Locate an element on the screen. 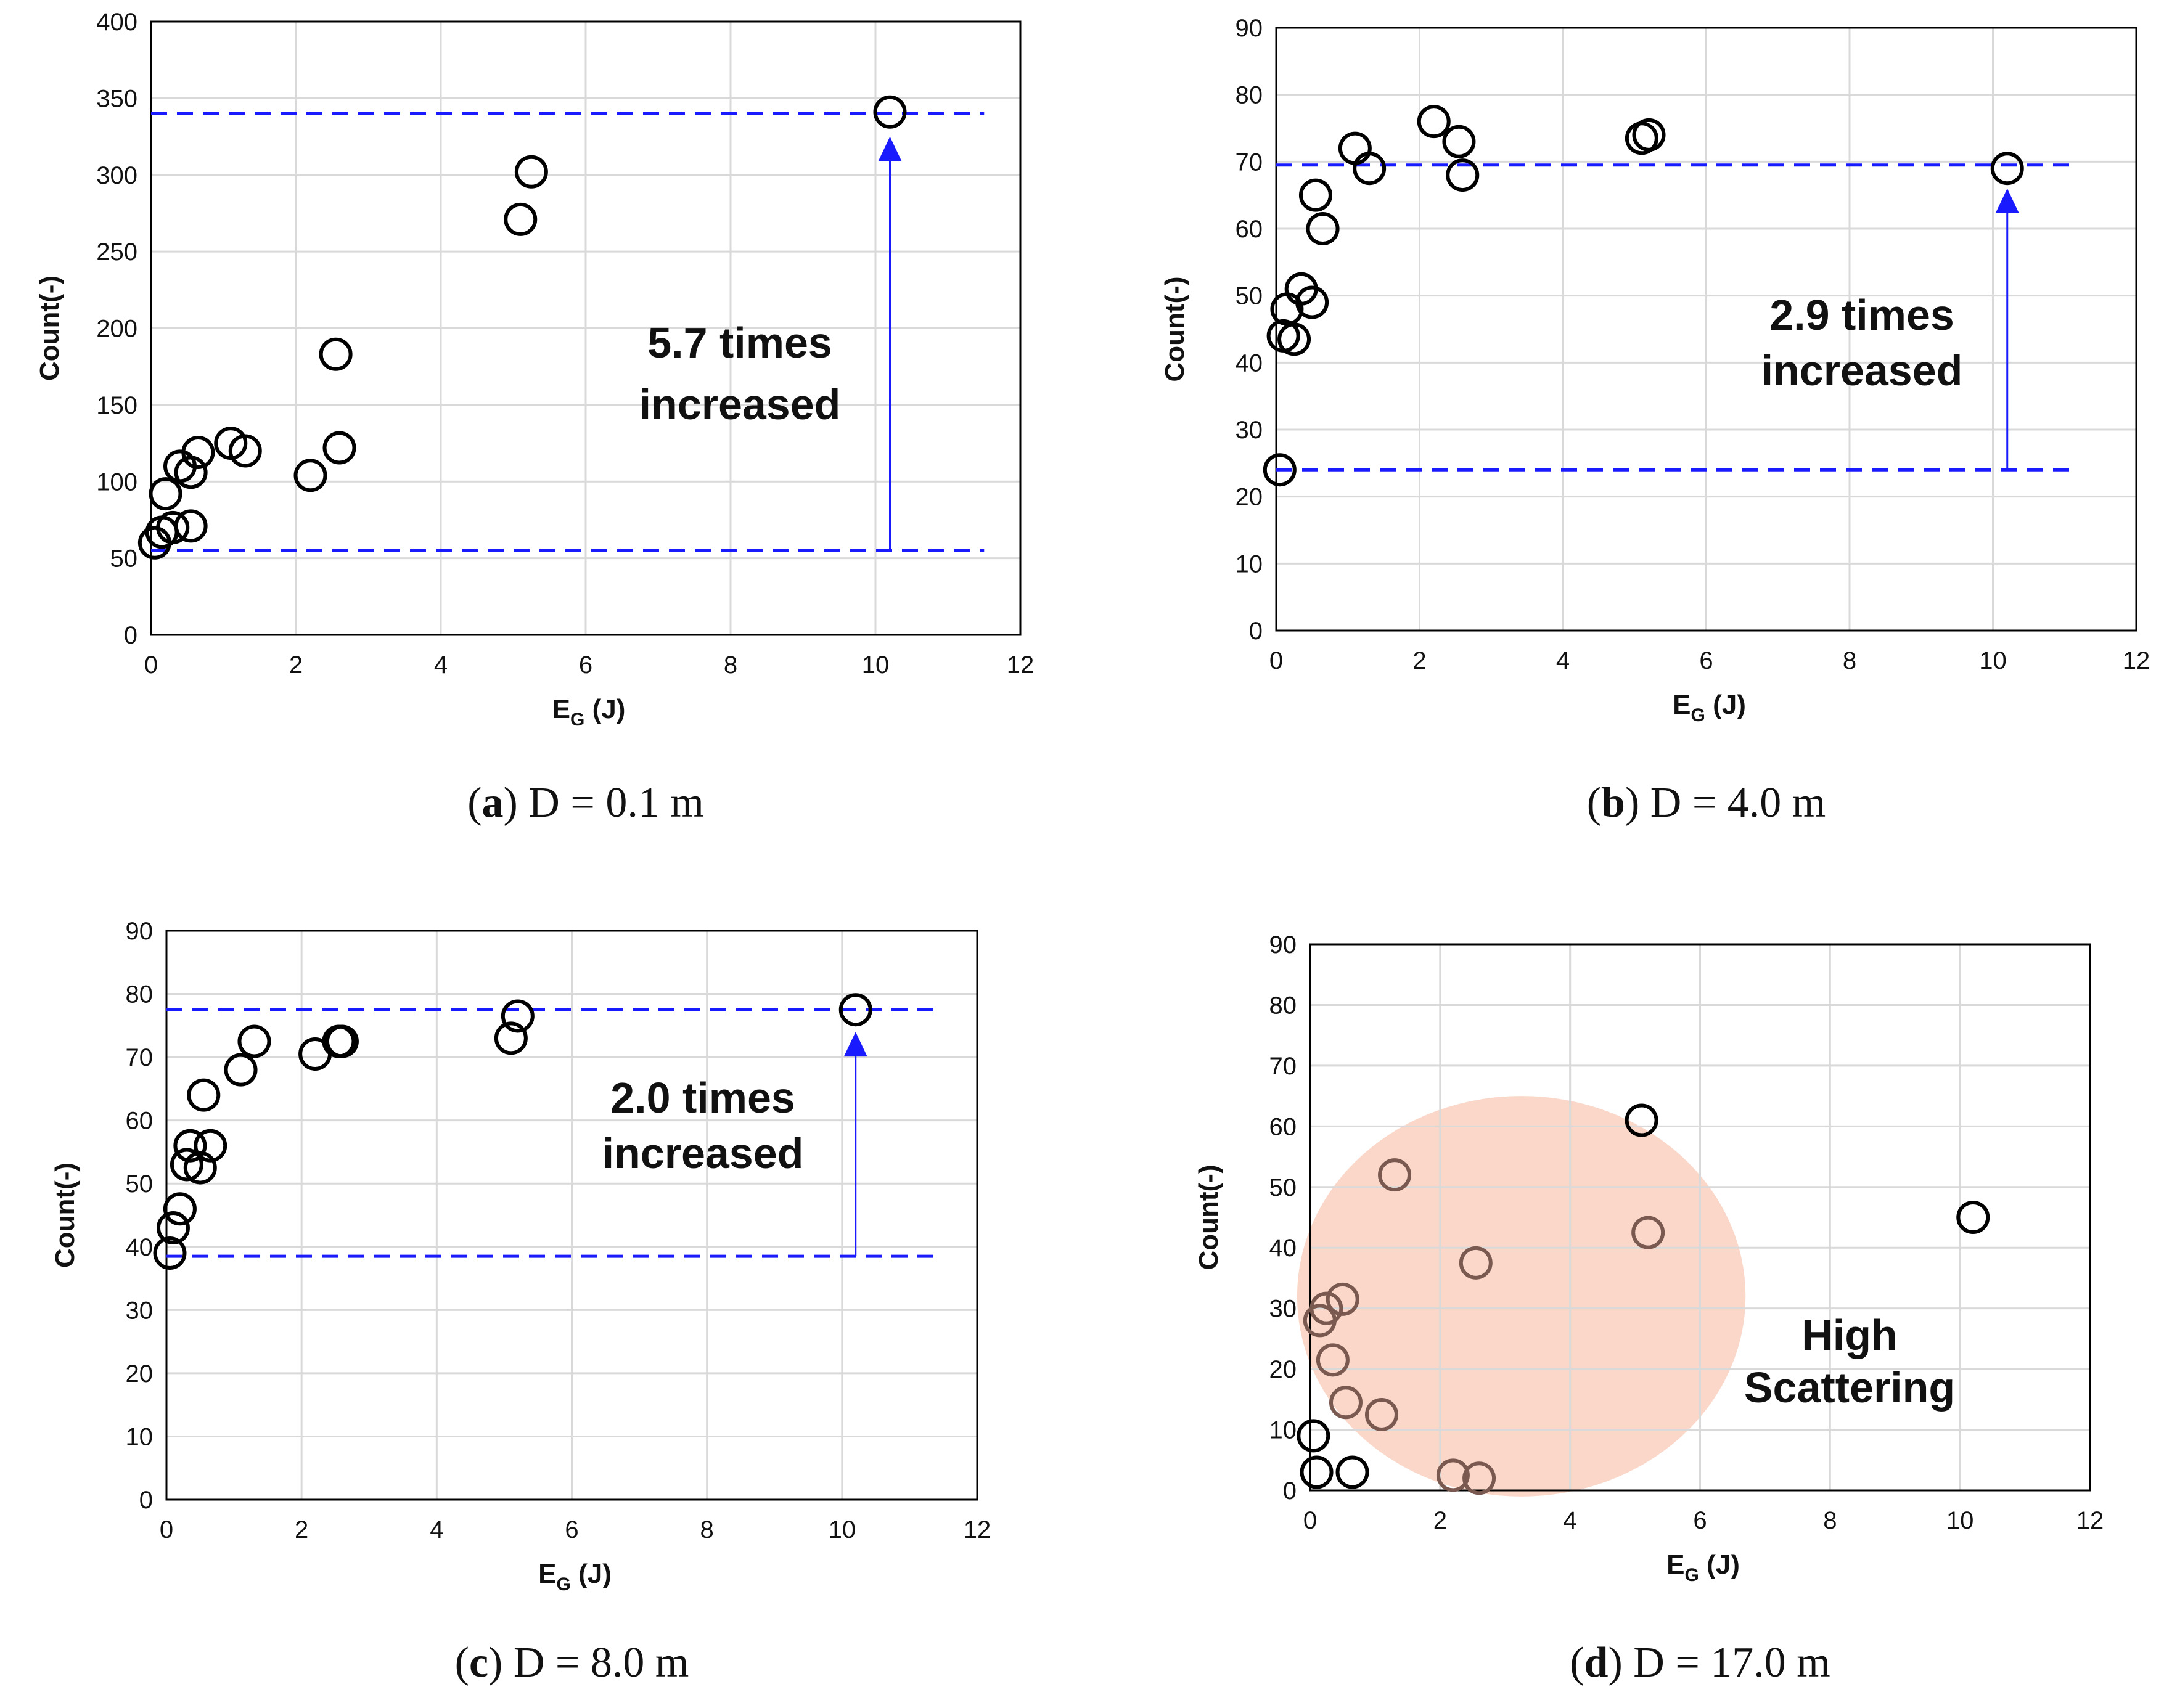 The width and height of the screenshot is (2164, 1708). annotation-text: Scattering is located at coordinates (1849, 1387).